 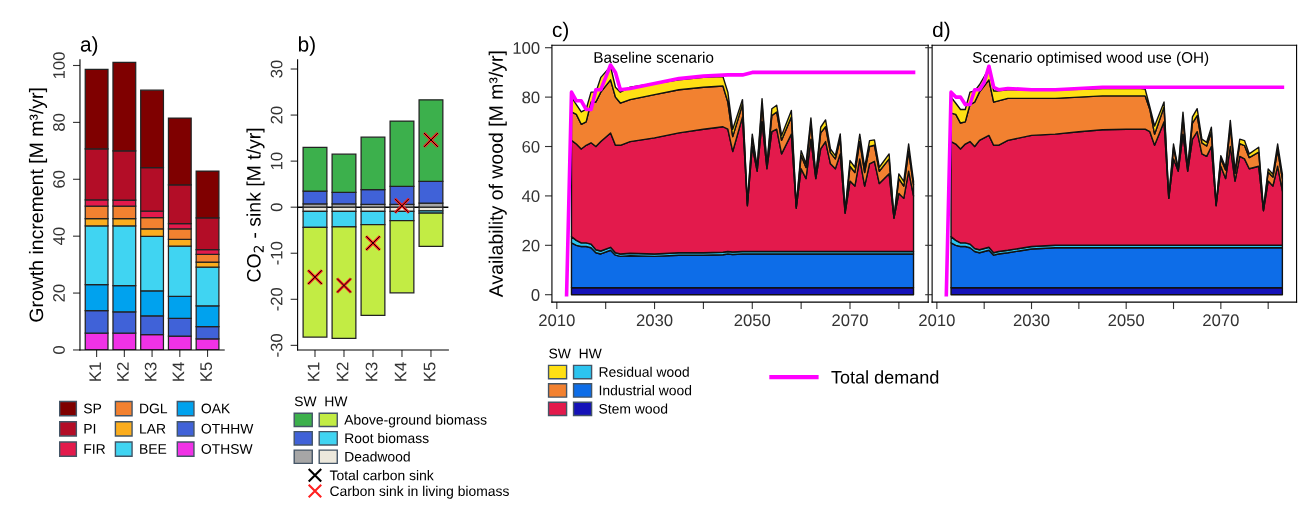 What do you see at coordinates (941, 31) in the screenshot?
I see `chart-title: d)` at bounding box center [941, 31].